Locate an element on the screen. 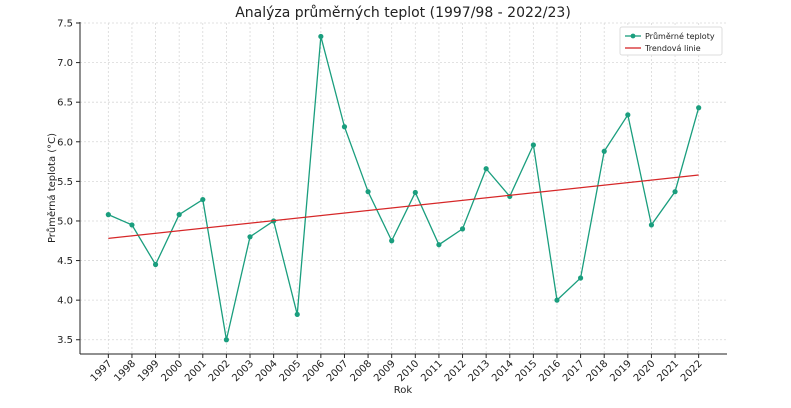 The image size is (791, 408). y-axis-label: Průměrná teplota (°C) is located at coordinates (52, 188).